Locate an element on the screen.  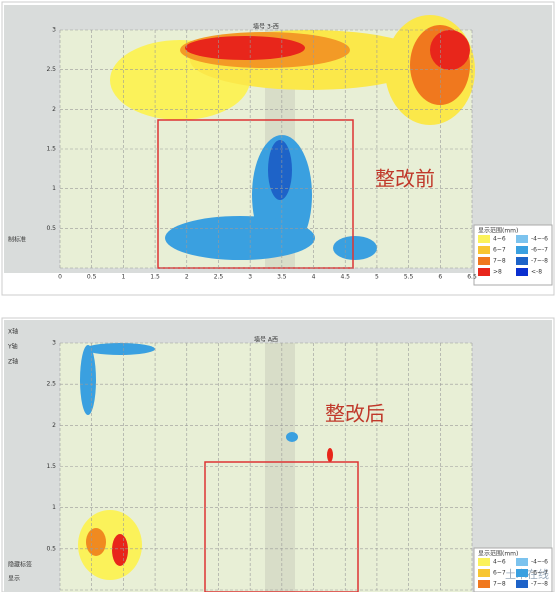
x-tick-label: 2 is located at coordinates (187, 277).